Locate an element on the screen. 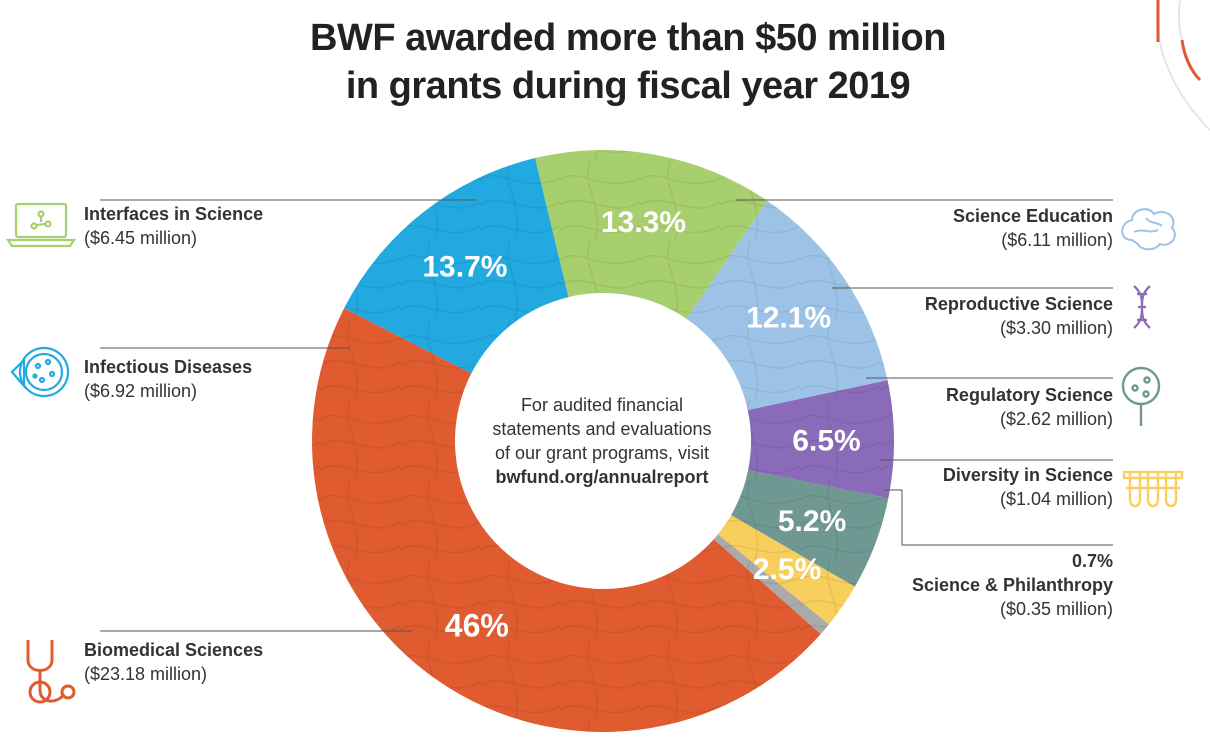  category-name-science-education: Science Education is located at coordinates (1033, 216).